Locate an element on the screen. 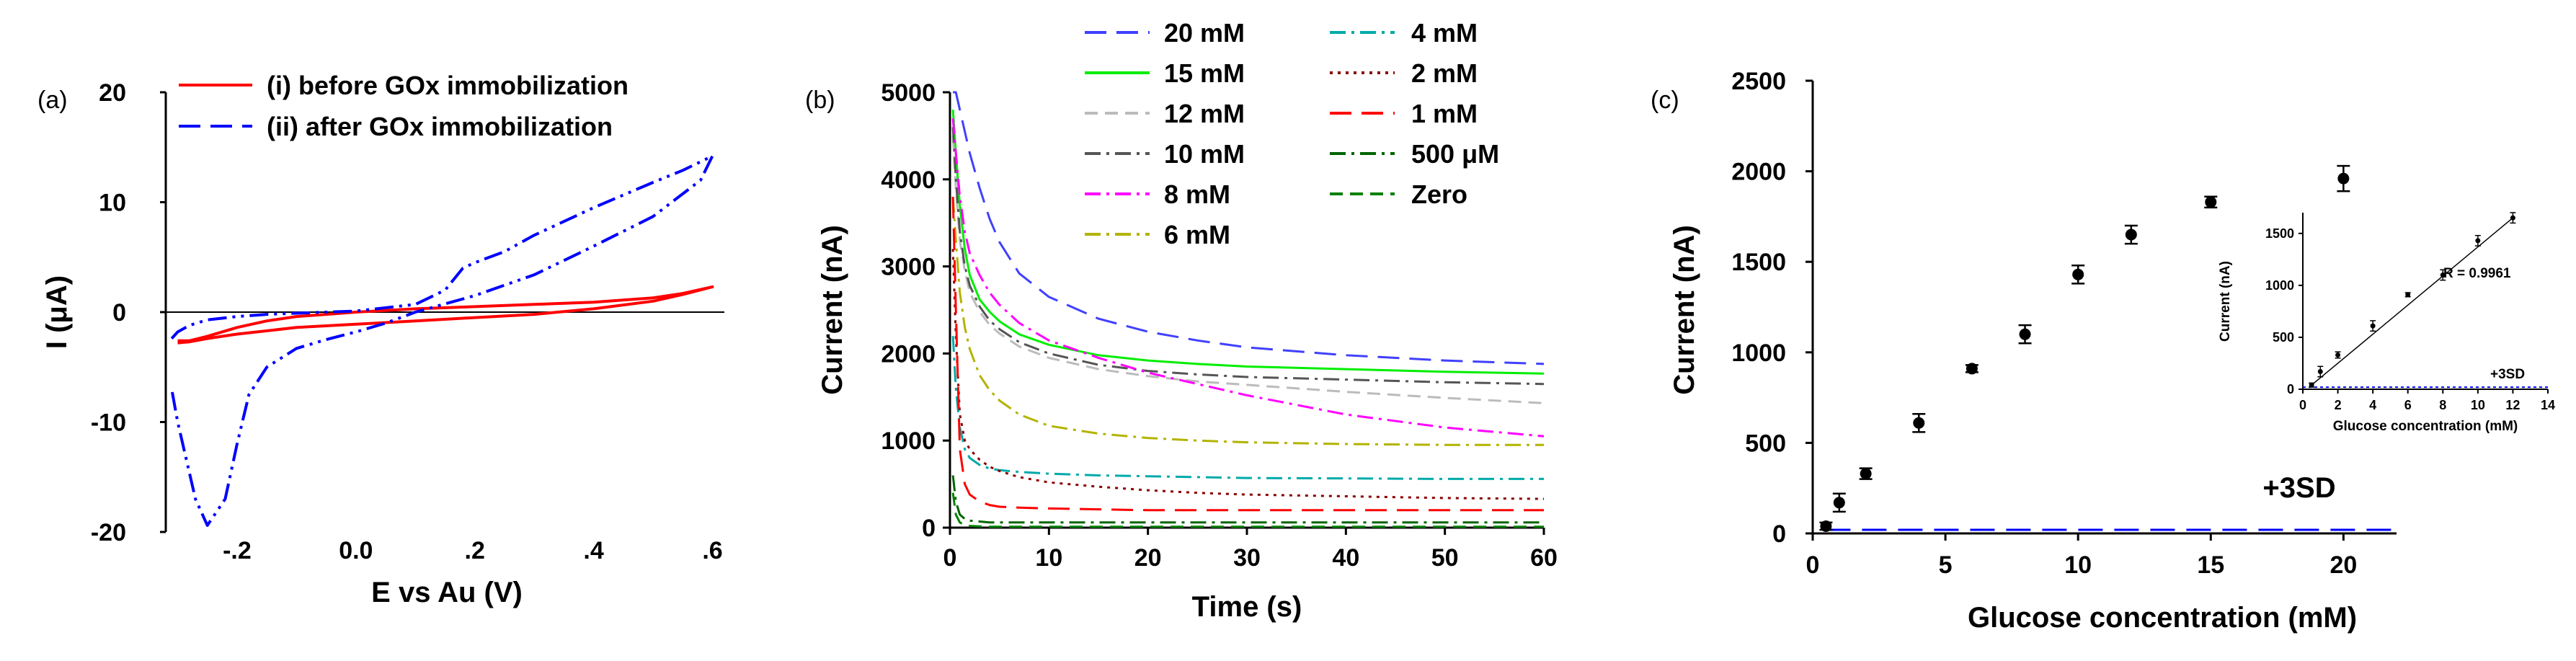 The image size is (2576, 661). panel-b-x-tick-label: 40 is located at coordinates (1345, 558).